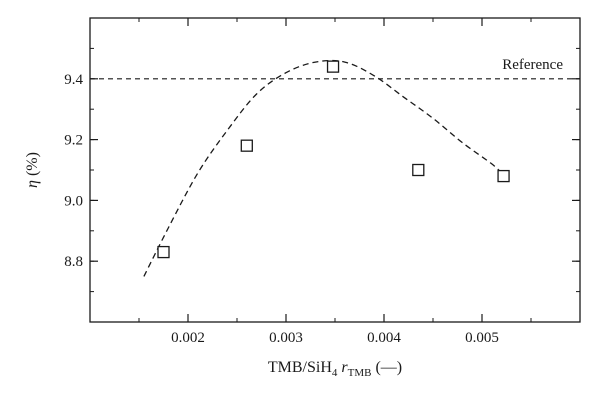  I want to click on y-axis-label: η (%), so click(32, 170).